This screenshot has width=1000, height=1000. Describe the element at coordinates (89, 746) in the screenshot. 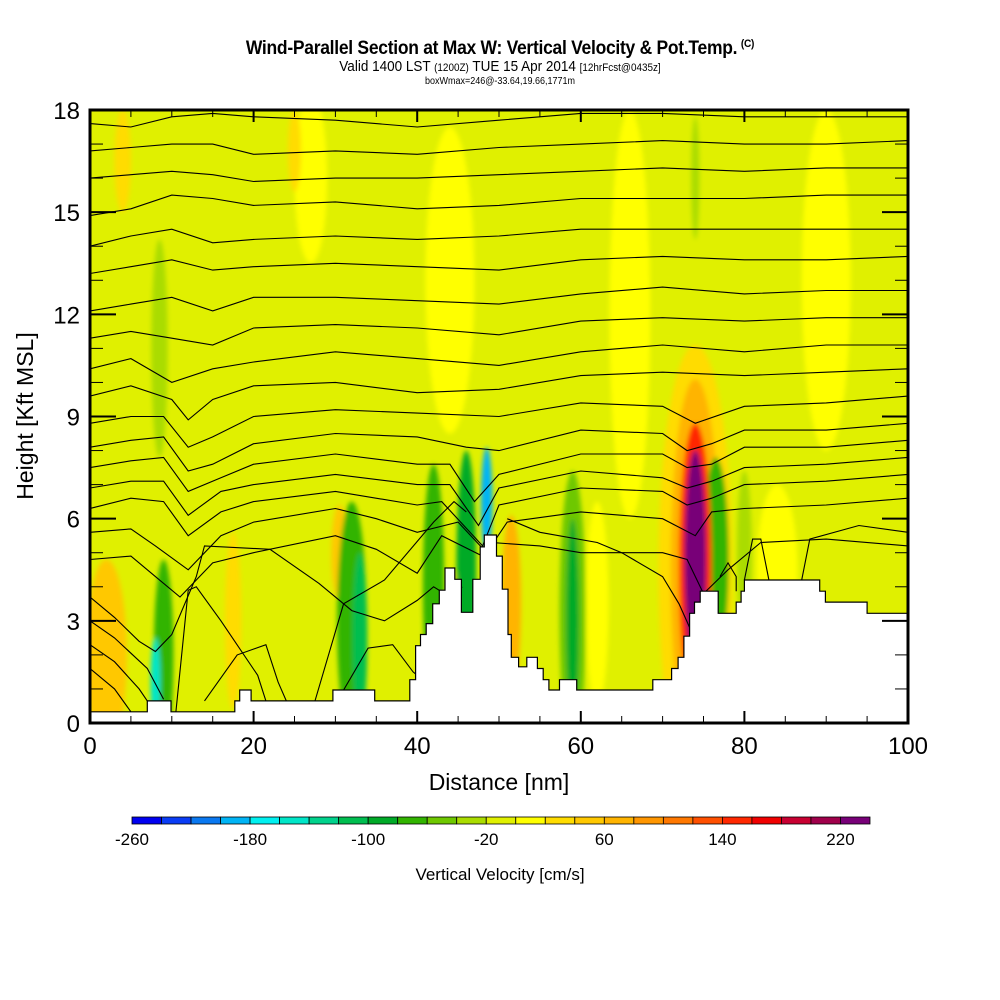

I see `x-tick-label: 0` at that location.